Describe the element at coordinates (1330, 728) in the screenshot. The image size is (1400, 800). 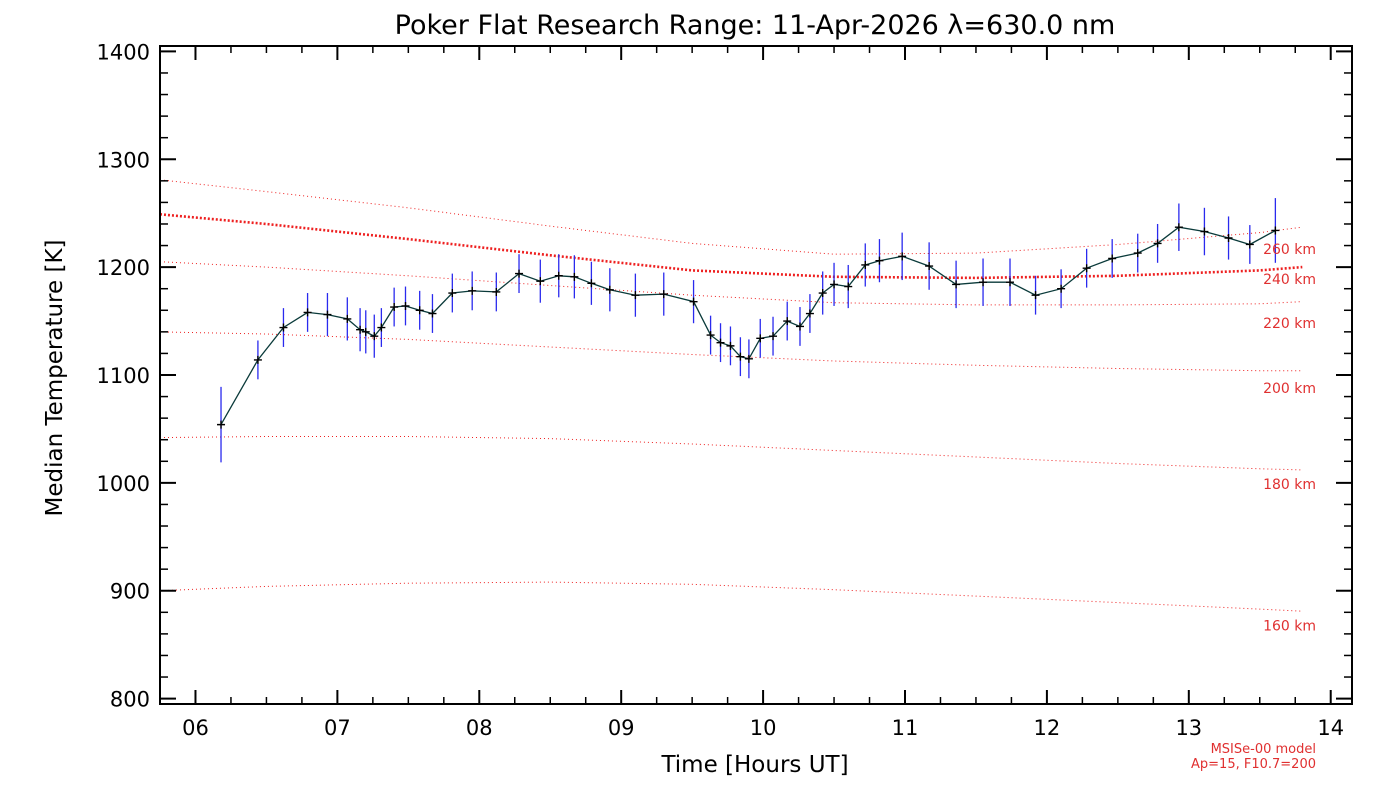
I see `x-tick-label: 14` at that location.